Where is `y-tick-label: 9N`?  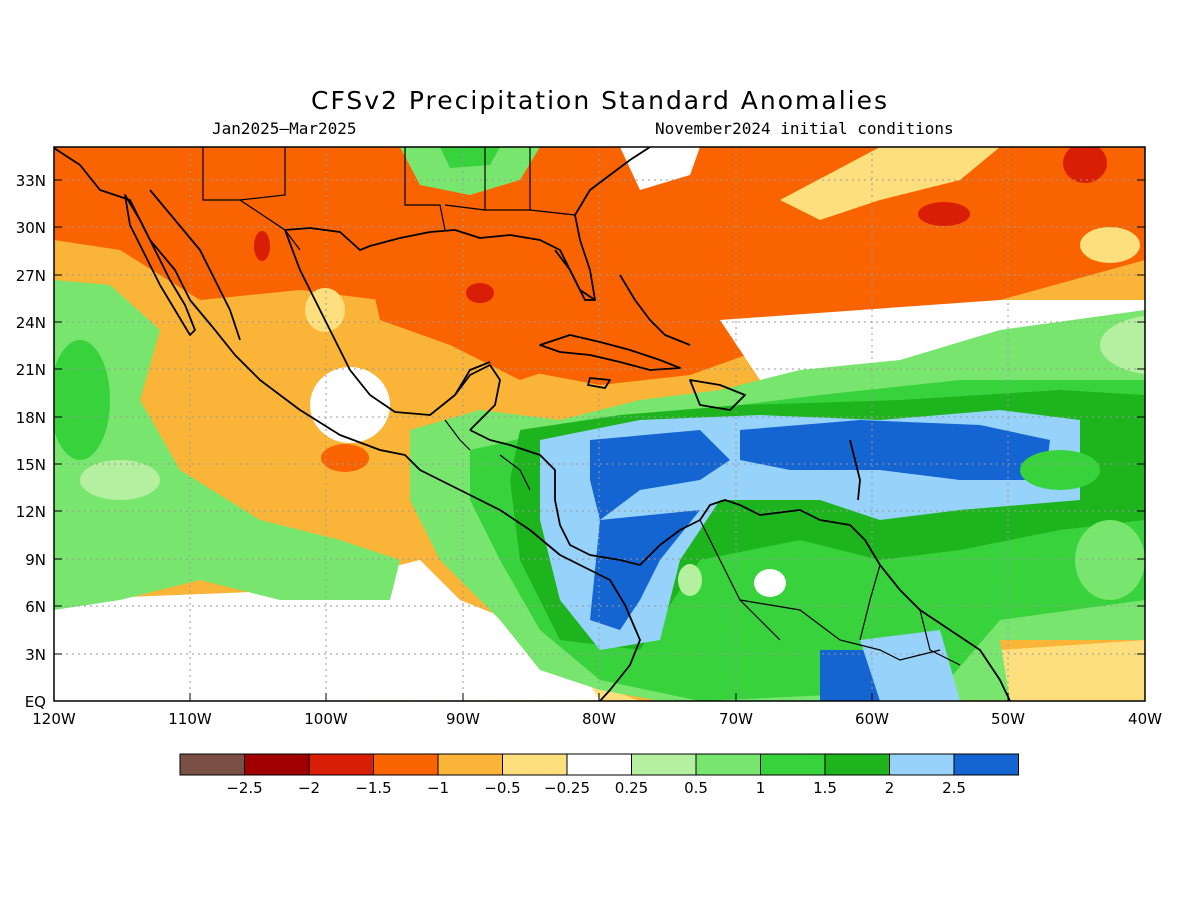 y-tick-label: 9N is located at coordinates (35, 560).